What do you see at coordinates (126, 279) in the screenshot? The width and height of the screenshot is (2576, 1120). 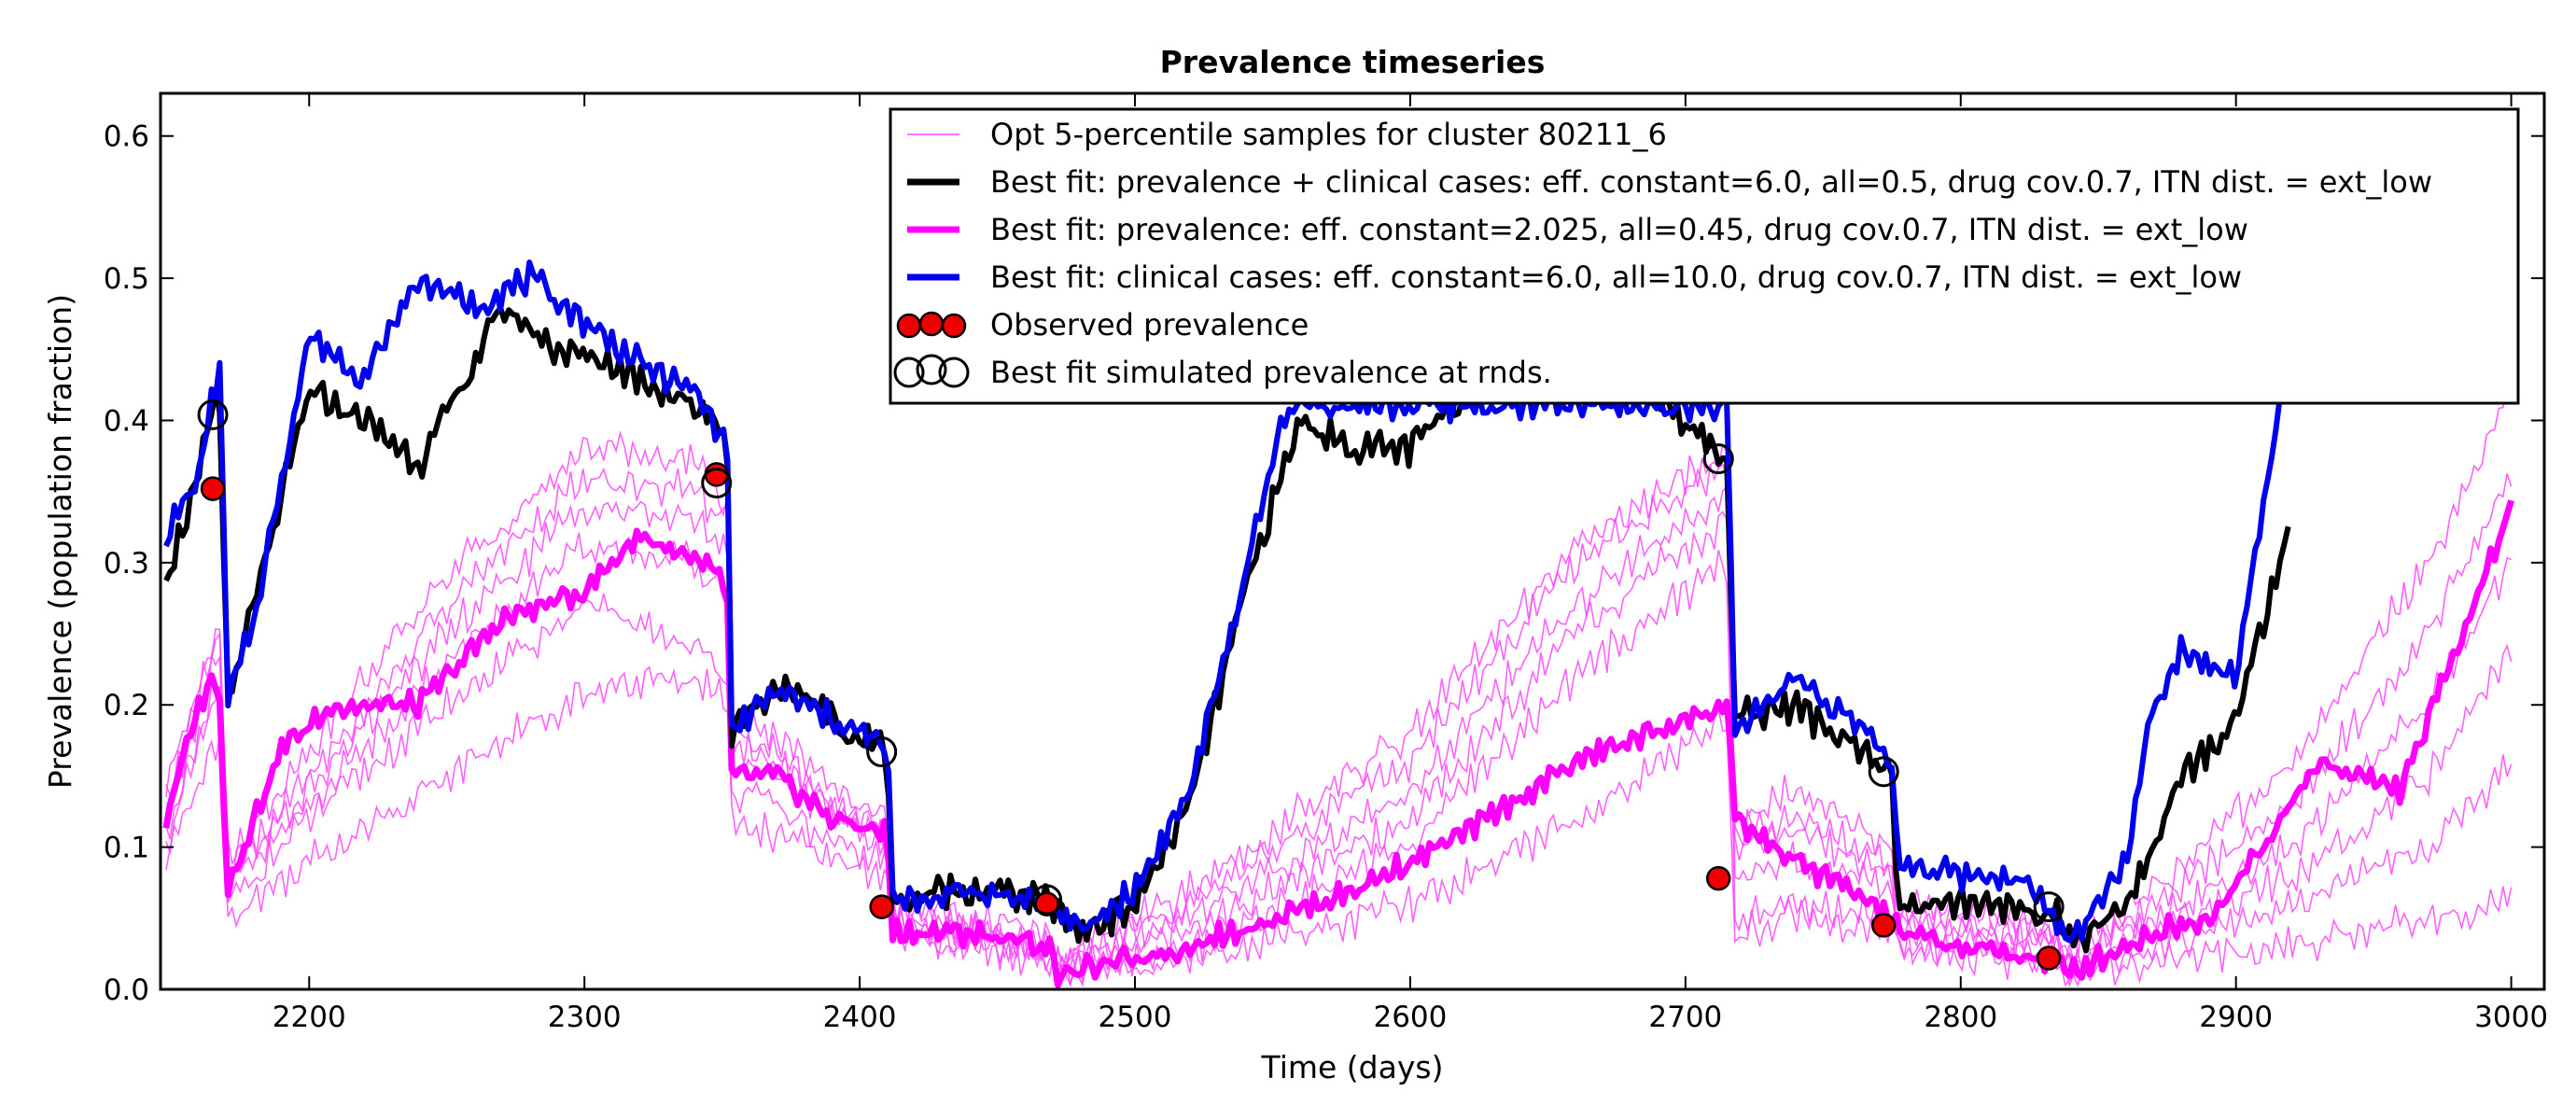 I see `y-tick-label: 0.5` at bounding box center [126, 279].